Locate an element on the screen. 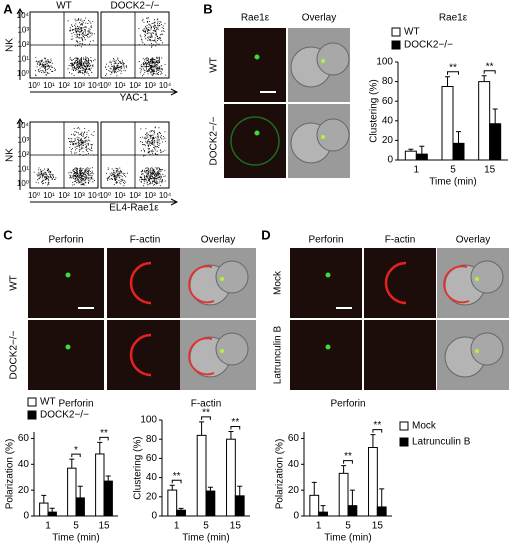 Image resolution: width=520 pixels, height=544 pixels. y-tick-label: 80 is located at coordinates (152, 439).